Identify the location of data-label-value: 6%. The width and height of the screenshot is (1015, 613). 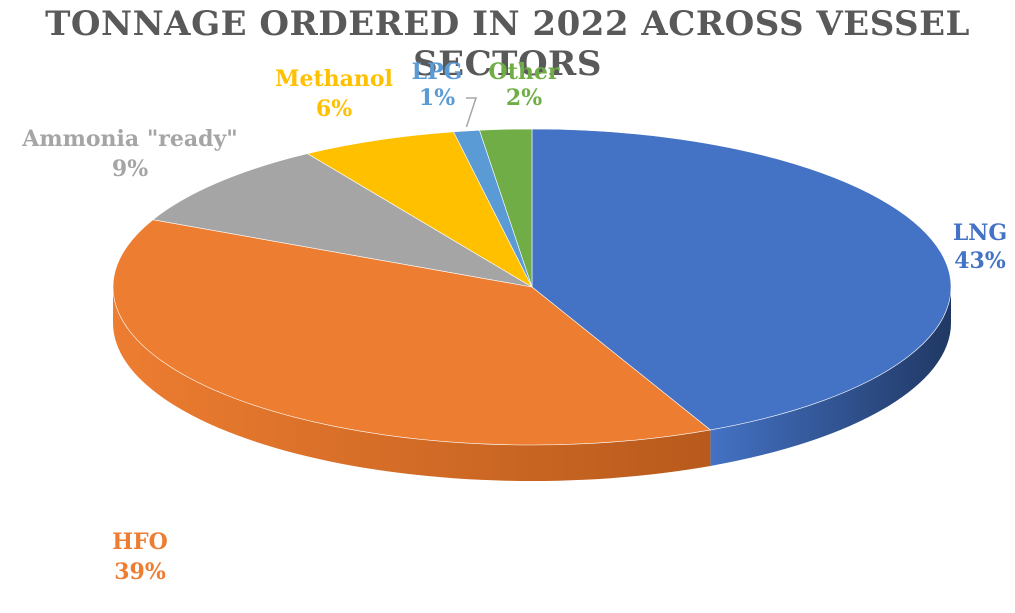
(334, 109).